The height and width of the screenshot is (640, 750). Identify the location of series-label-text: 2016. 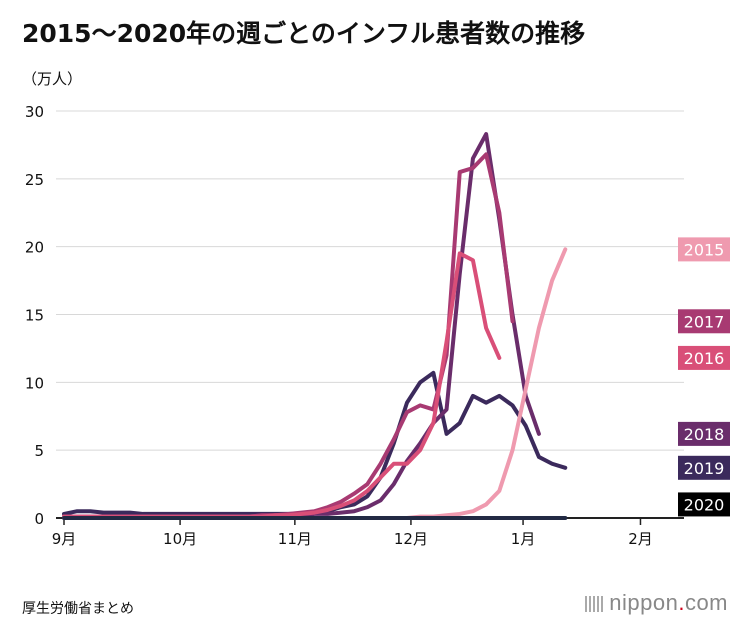
(704, 358).